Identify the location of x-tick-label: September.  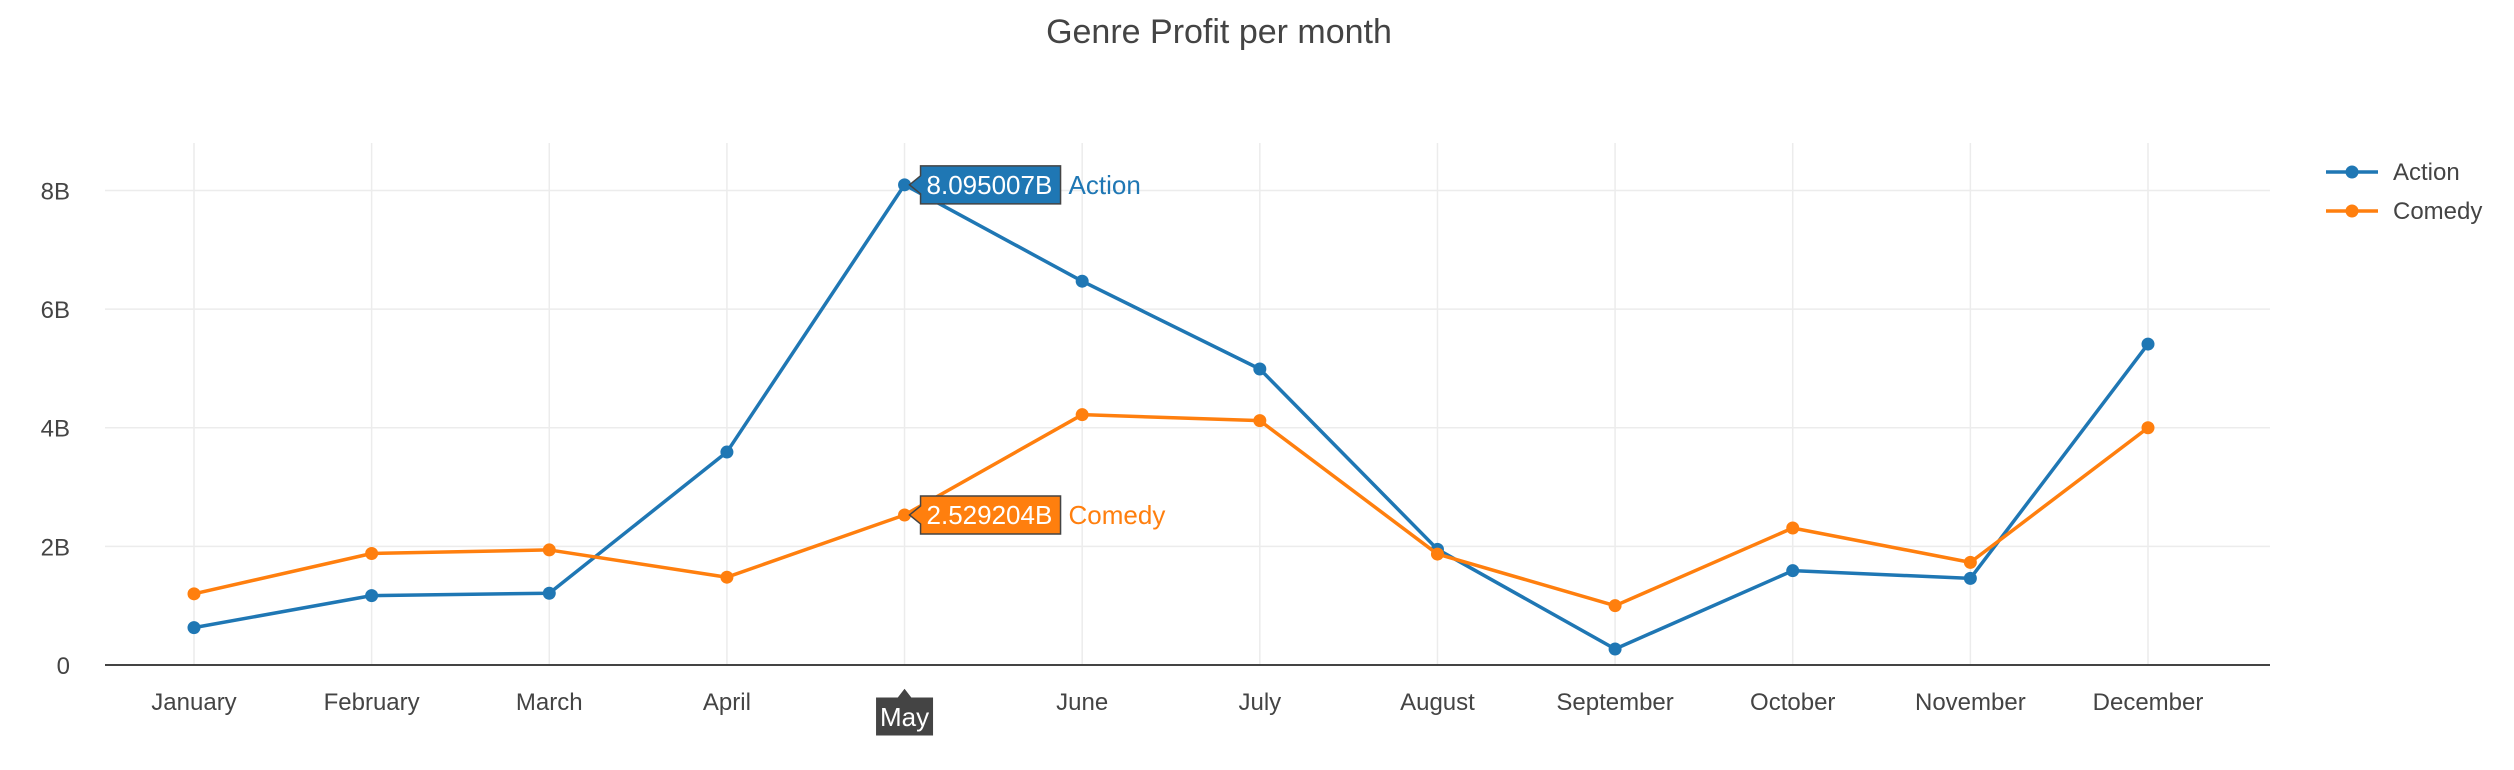
(1614, 702).